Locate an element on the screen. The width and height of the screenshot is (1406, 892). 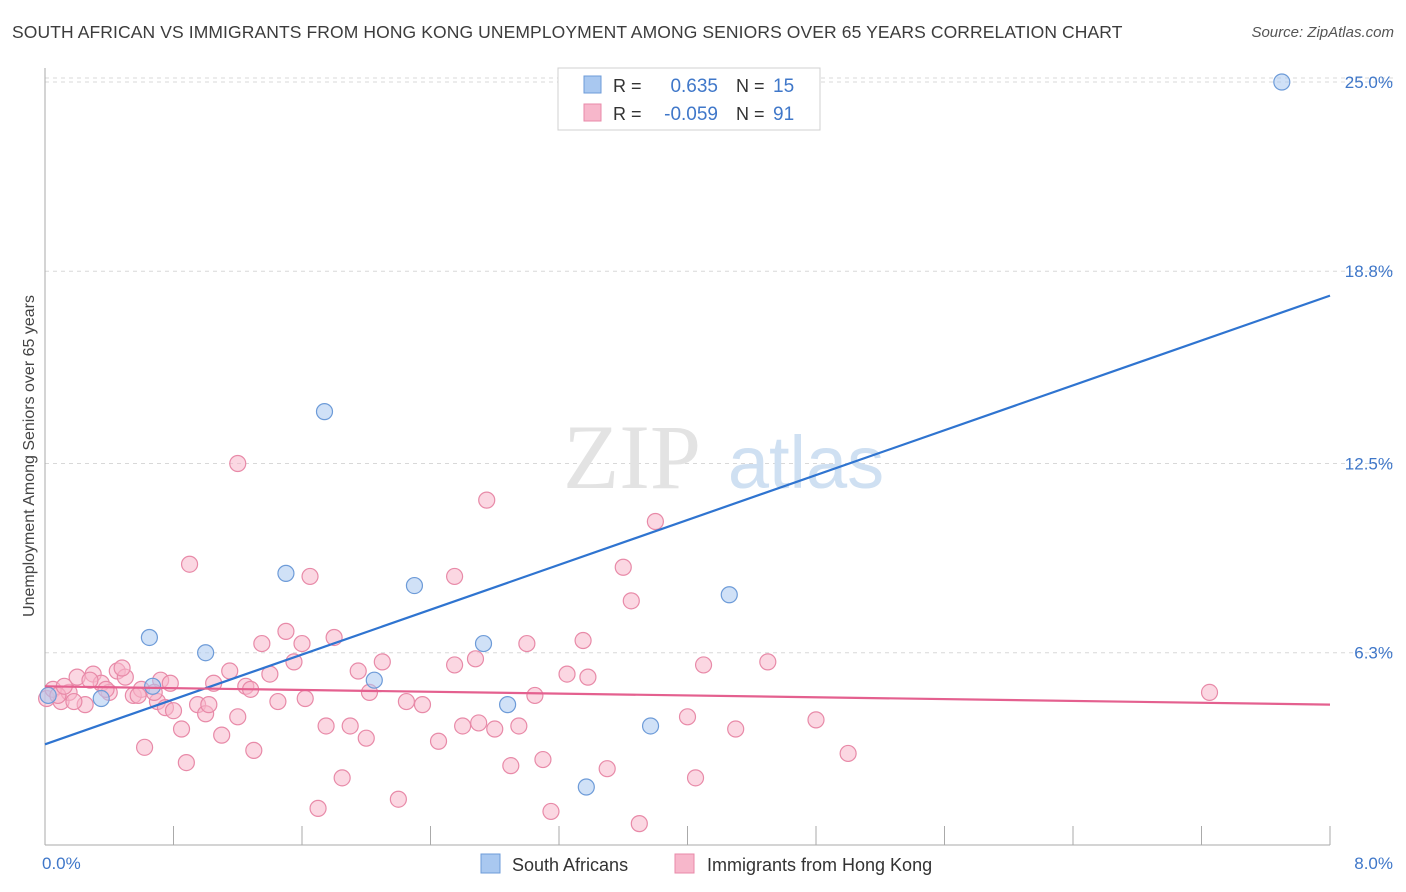
x-tick-label-min: 0.0% is located at coordinates (61, 863).